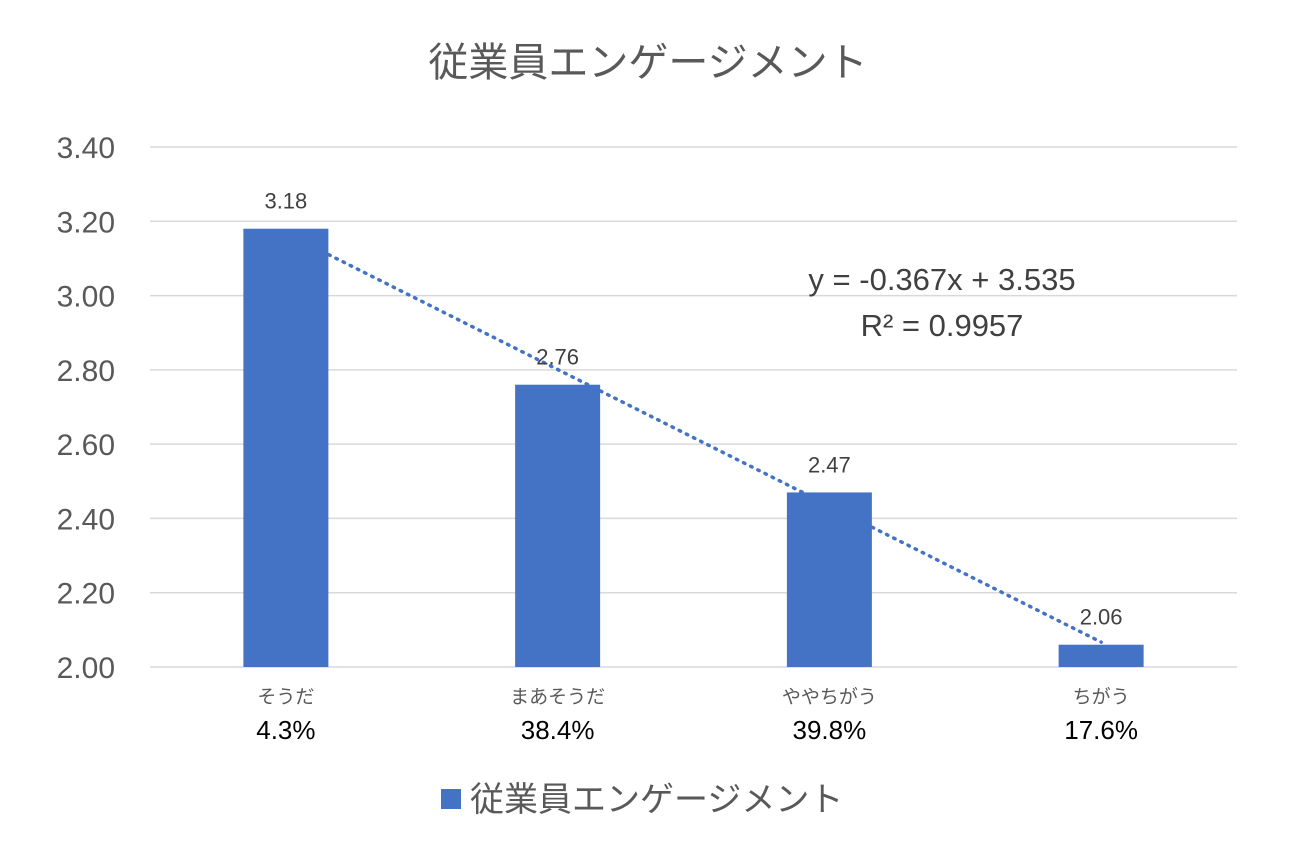 The image size is (1300, 850). What do you see at coordinates (656, 800) in the screenshot?
I see `legend-label: 従業員エンゲージメント` at bounding box center [656, 800].